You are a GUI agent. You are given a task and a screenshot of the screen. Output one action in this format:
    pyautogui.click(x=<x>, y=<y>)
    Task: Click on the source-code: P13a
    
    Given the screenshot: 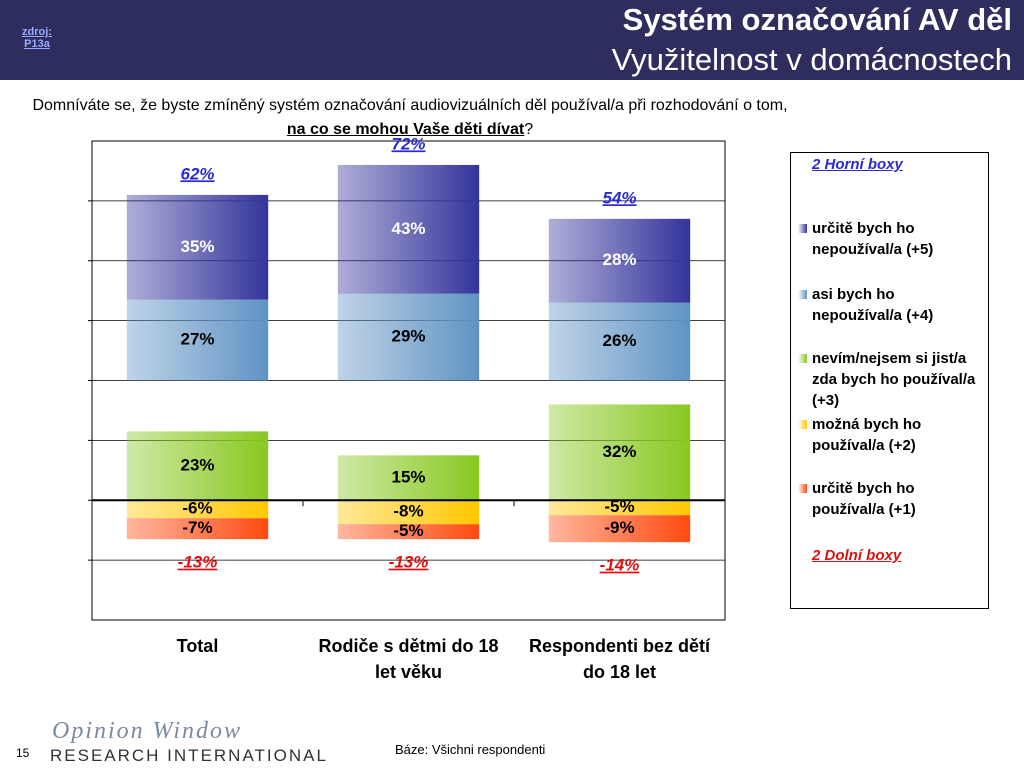 What is the action you would take?
    pyautogui.click(x=37, y=44)
    